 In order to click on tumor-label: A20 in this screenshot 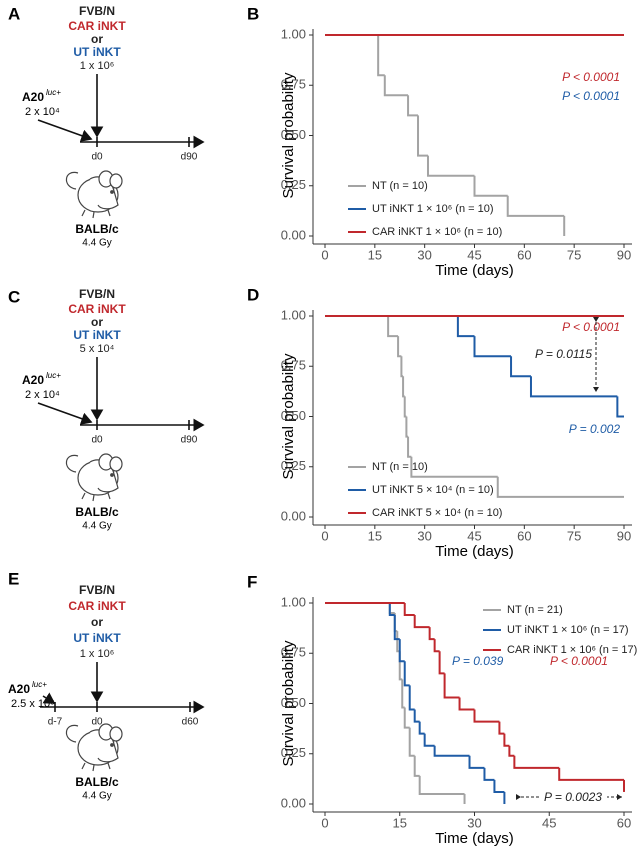, I will do `click(19, 689)`.